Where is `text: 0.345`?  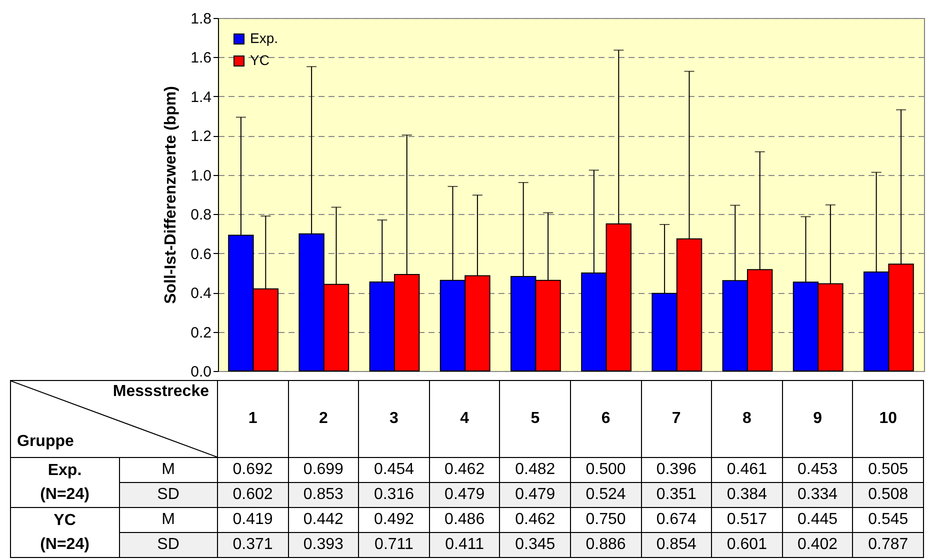 text: 0.345 is located at coordinates (535, 545).